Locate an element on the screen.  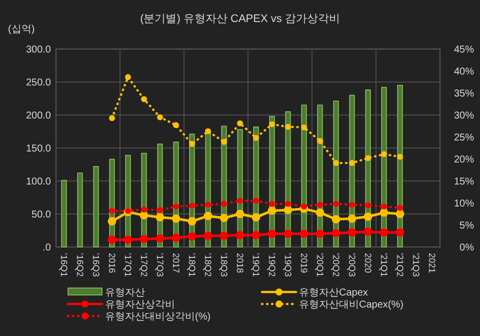
x-tick-label: 2018 is located at coordinates (239, 263).